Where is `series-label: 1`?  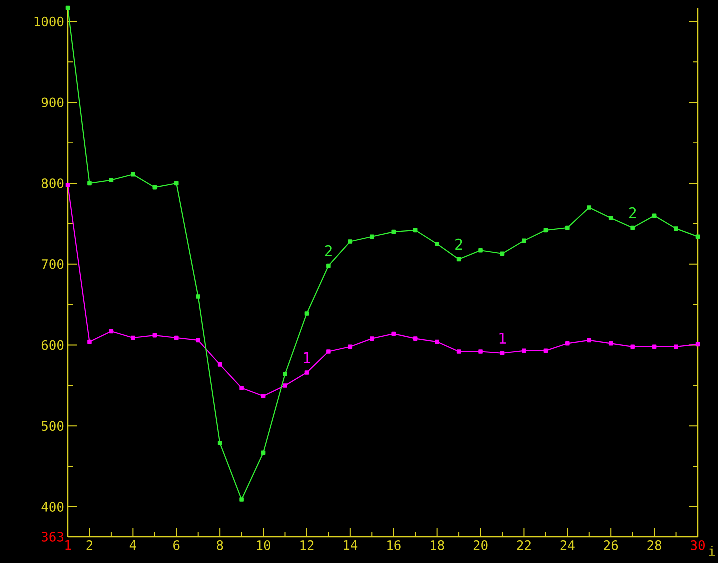 series-label: 1 is located at coordinates (307, 358).